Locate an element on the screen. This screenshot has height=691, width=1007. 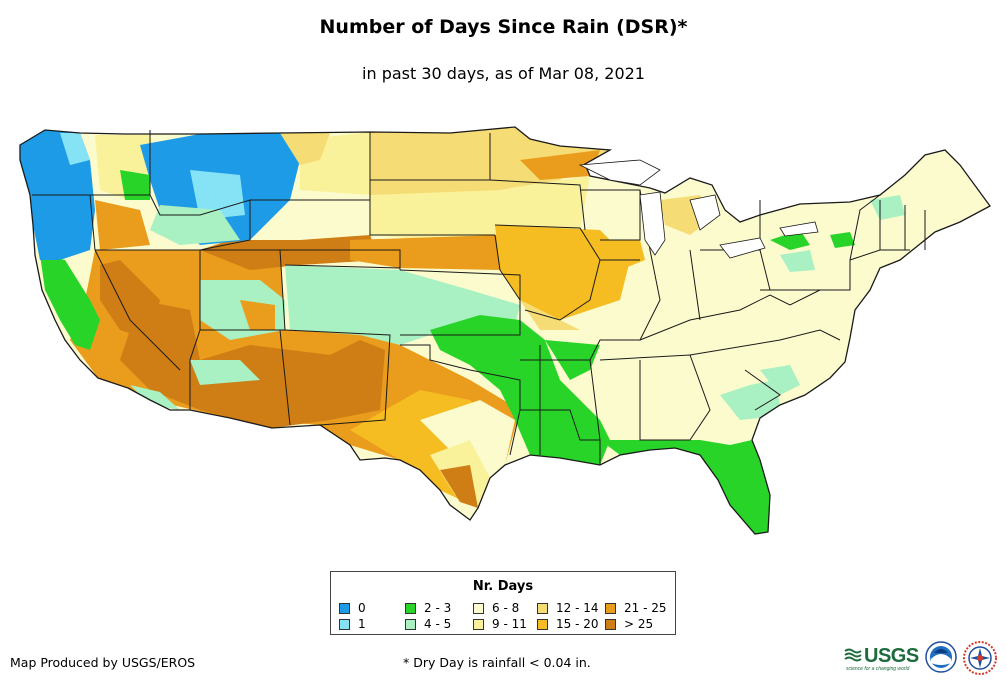
legend-label: 0 is located at coordinates (362, 608).